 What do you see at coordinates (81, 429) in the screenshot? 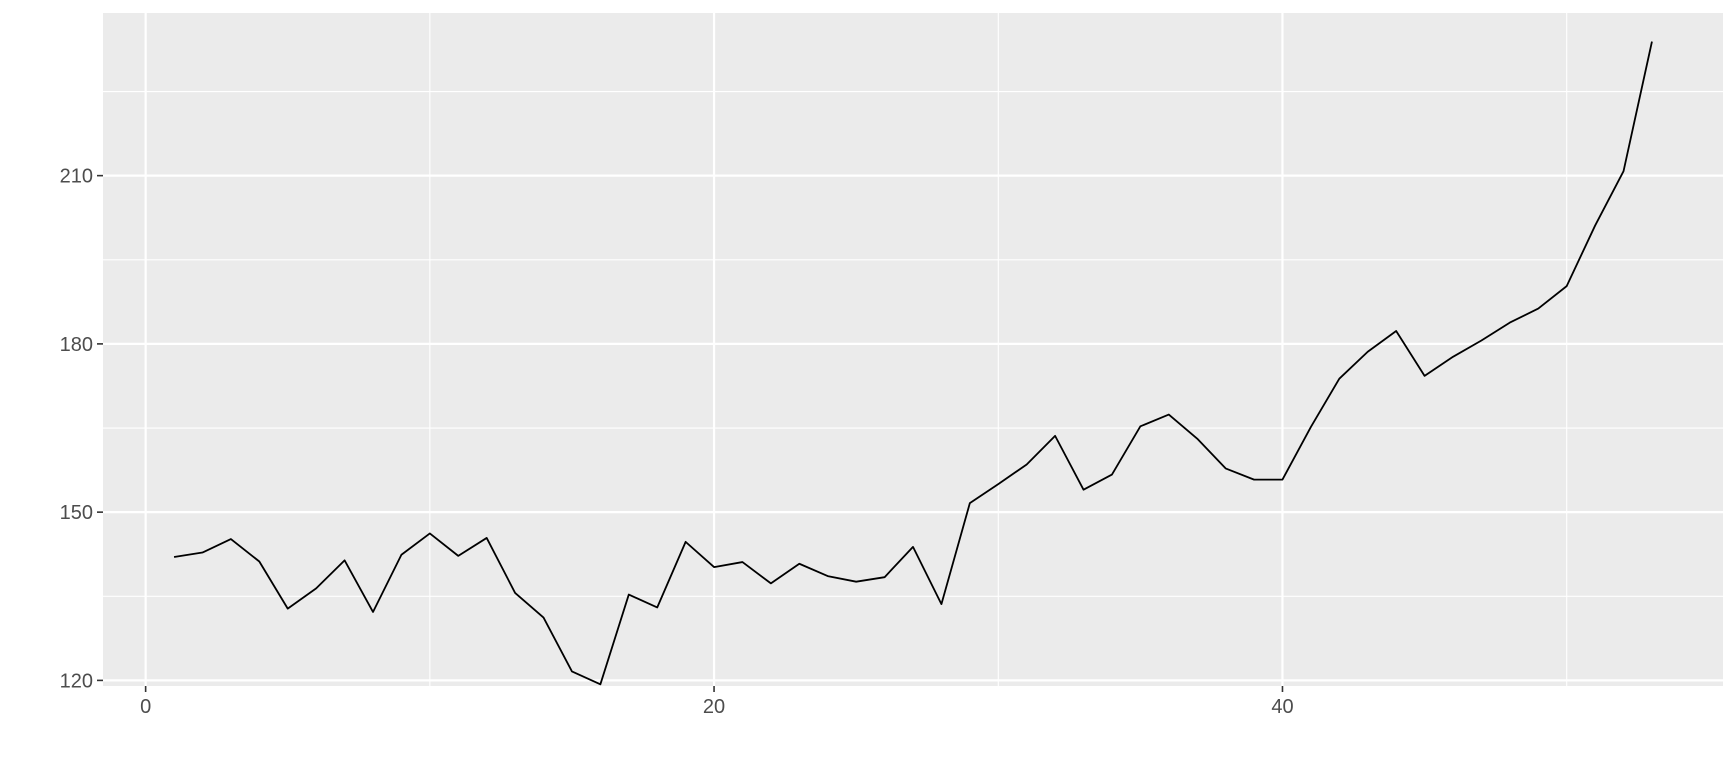
I see `y-axis: 120 150 180 210` at bounding box center [81, 429].